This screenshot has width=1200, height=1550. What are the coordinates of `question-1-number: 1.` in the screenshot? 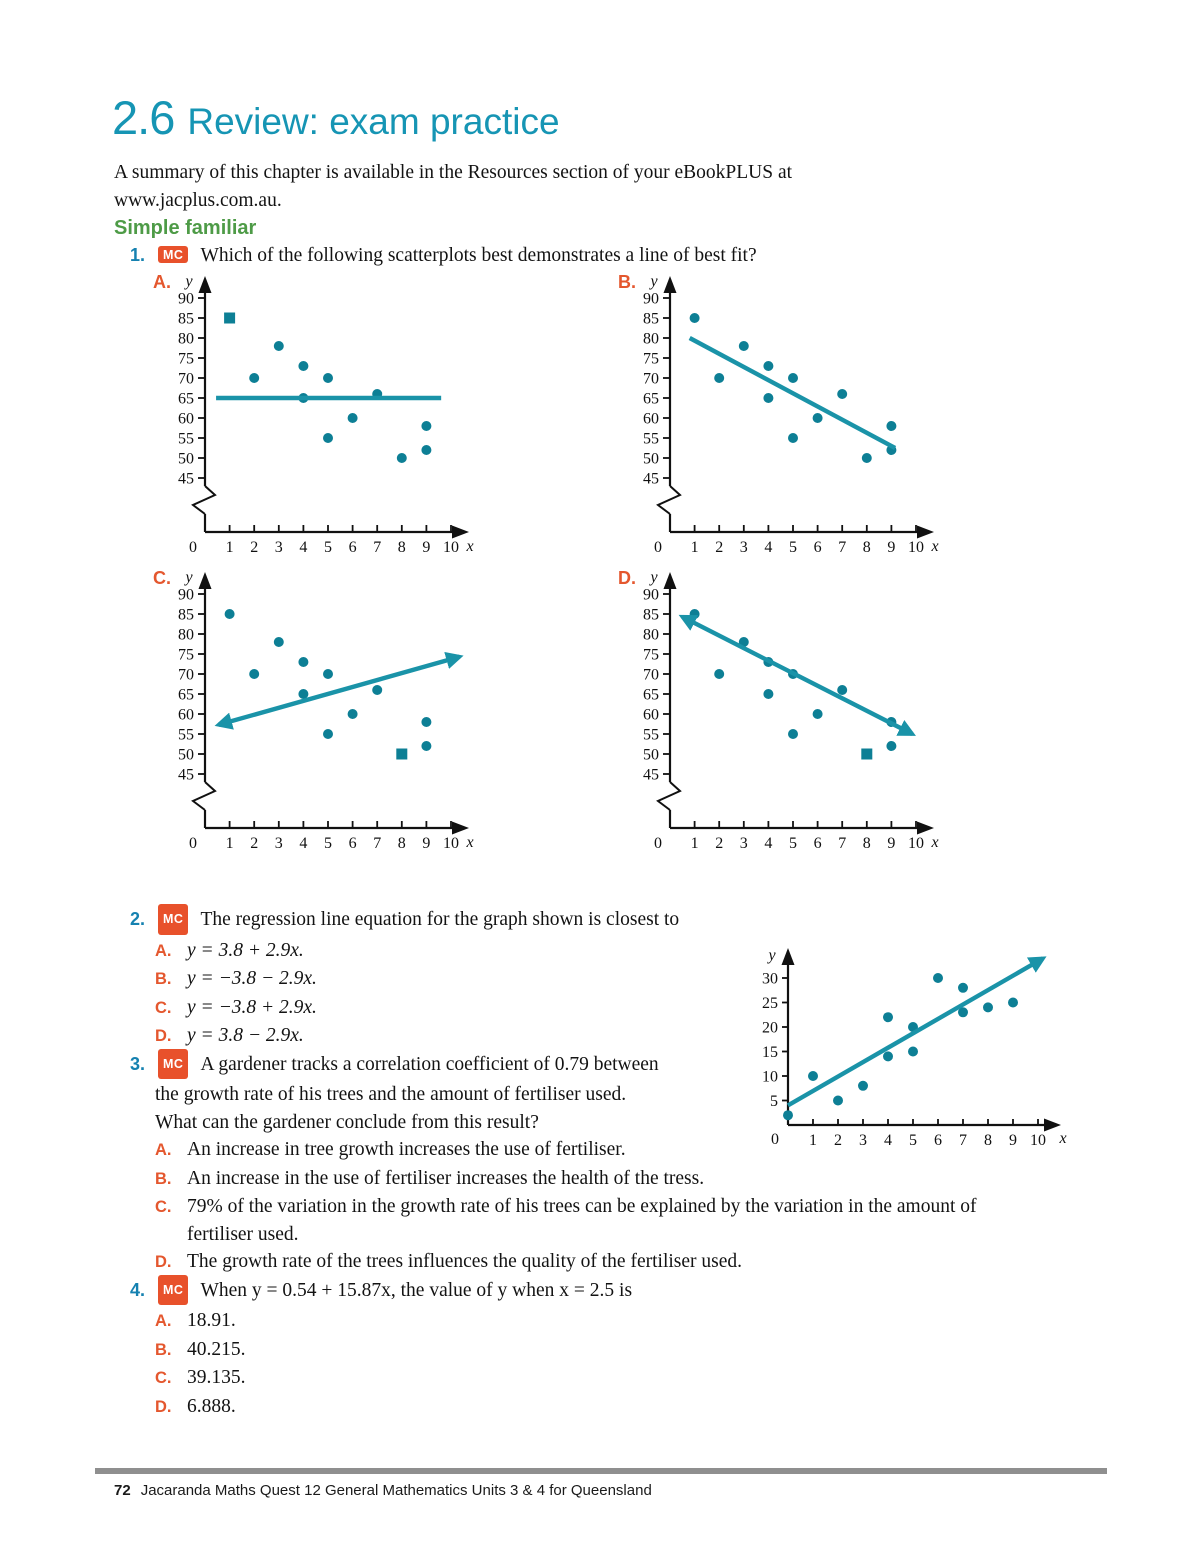 It's located at (138, 255).